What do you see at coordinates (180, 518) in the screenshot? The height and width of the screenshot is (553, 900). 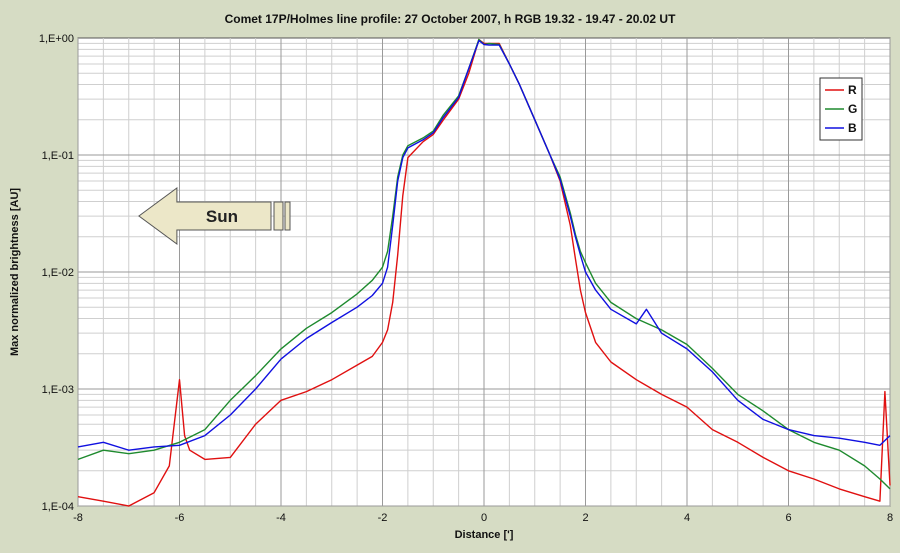 I see `x-tick-label: -6` at bounding box center [180, 518].